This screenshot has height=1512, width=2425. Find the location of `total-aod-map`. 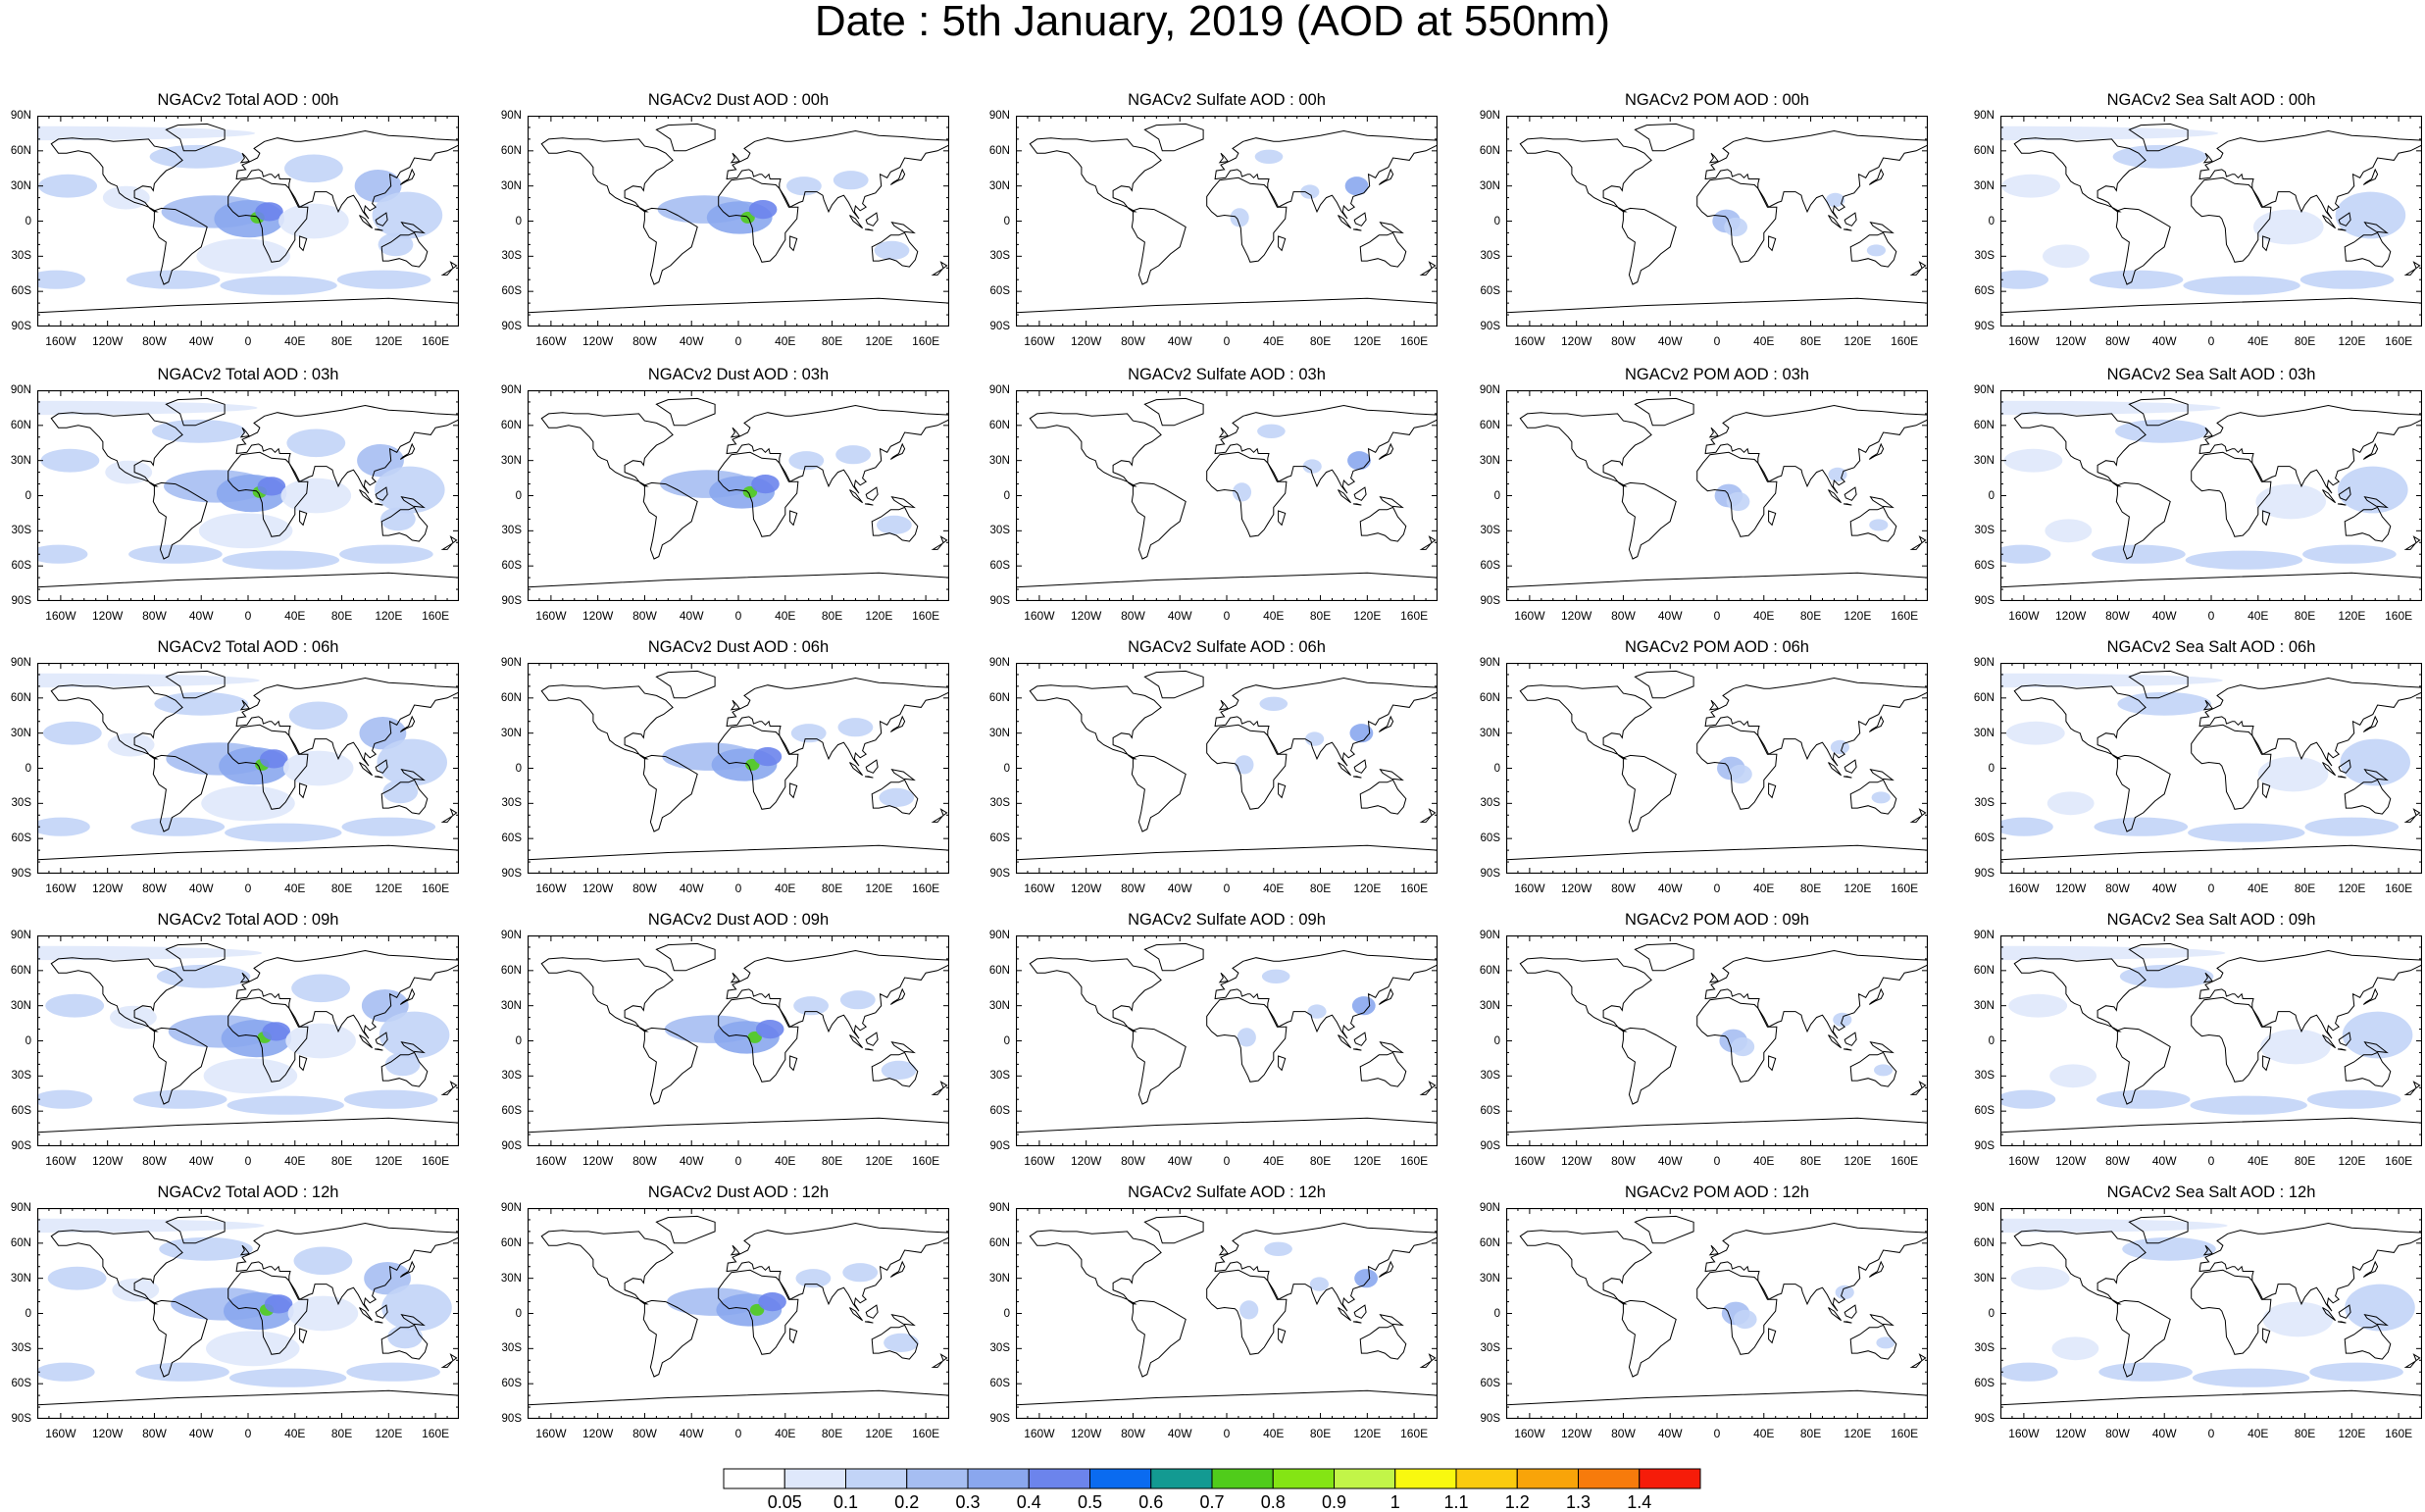

total-aod-map is located at coordinates (248, 1313).